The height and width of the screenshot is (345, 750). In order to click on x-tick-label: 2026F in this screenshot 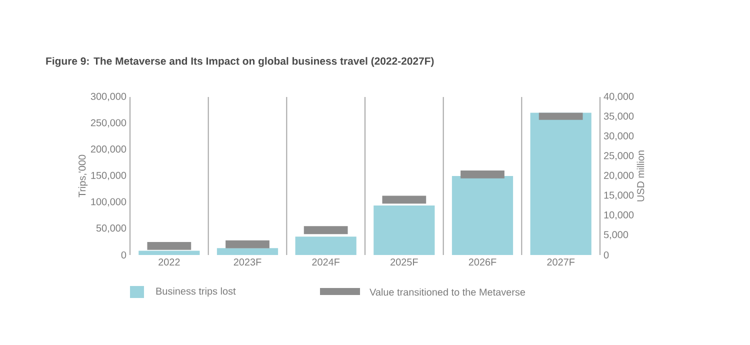, I will do `click(482, 262)`.